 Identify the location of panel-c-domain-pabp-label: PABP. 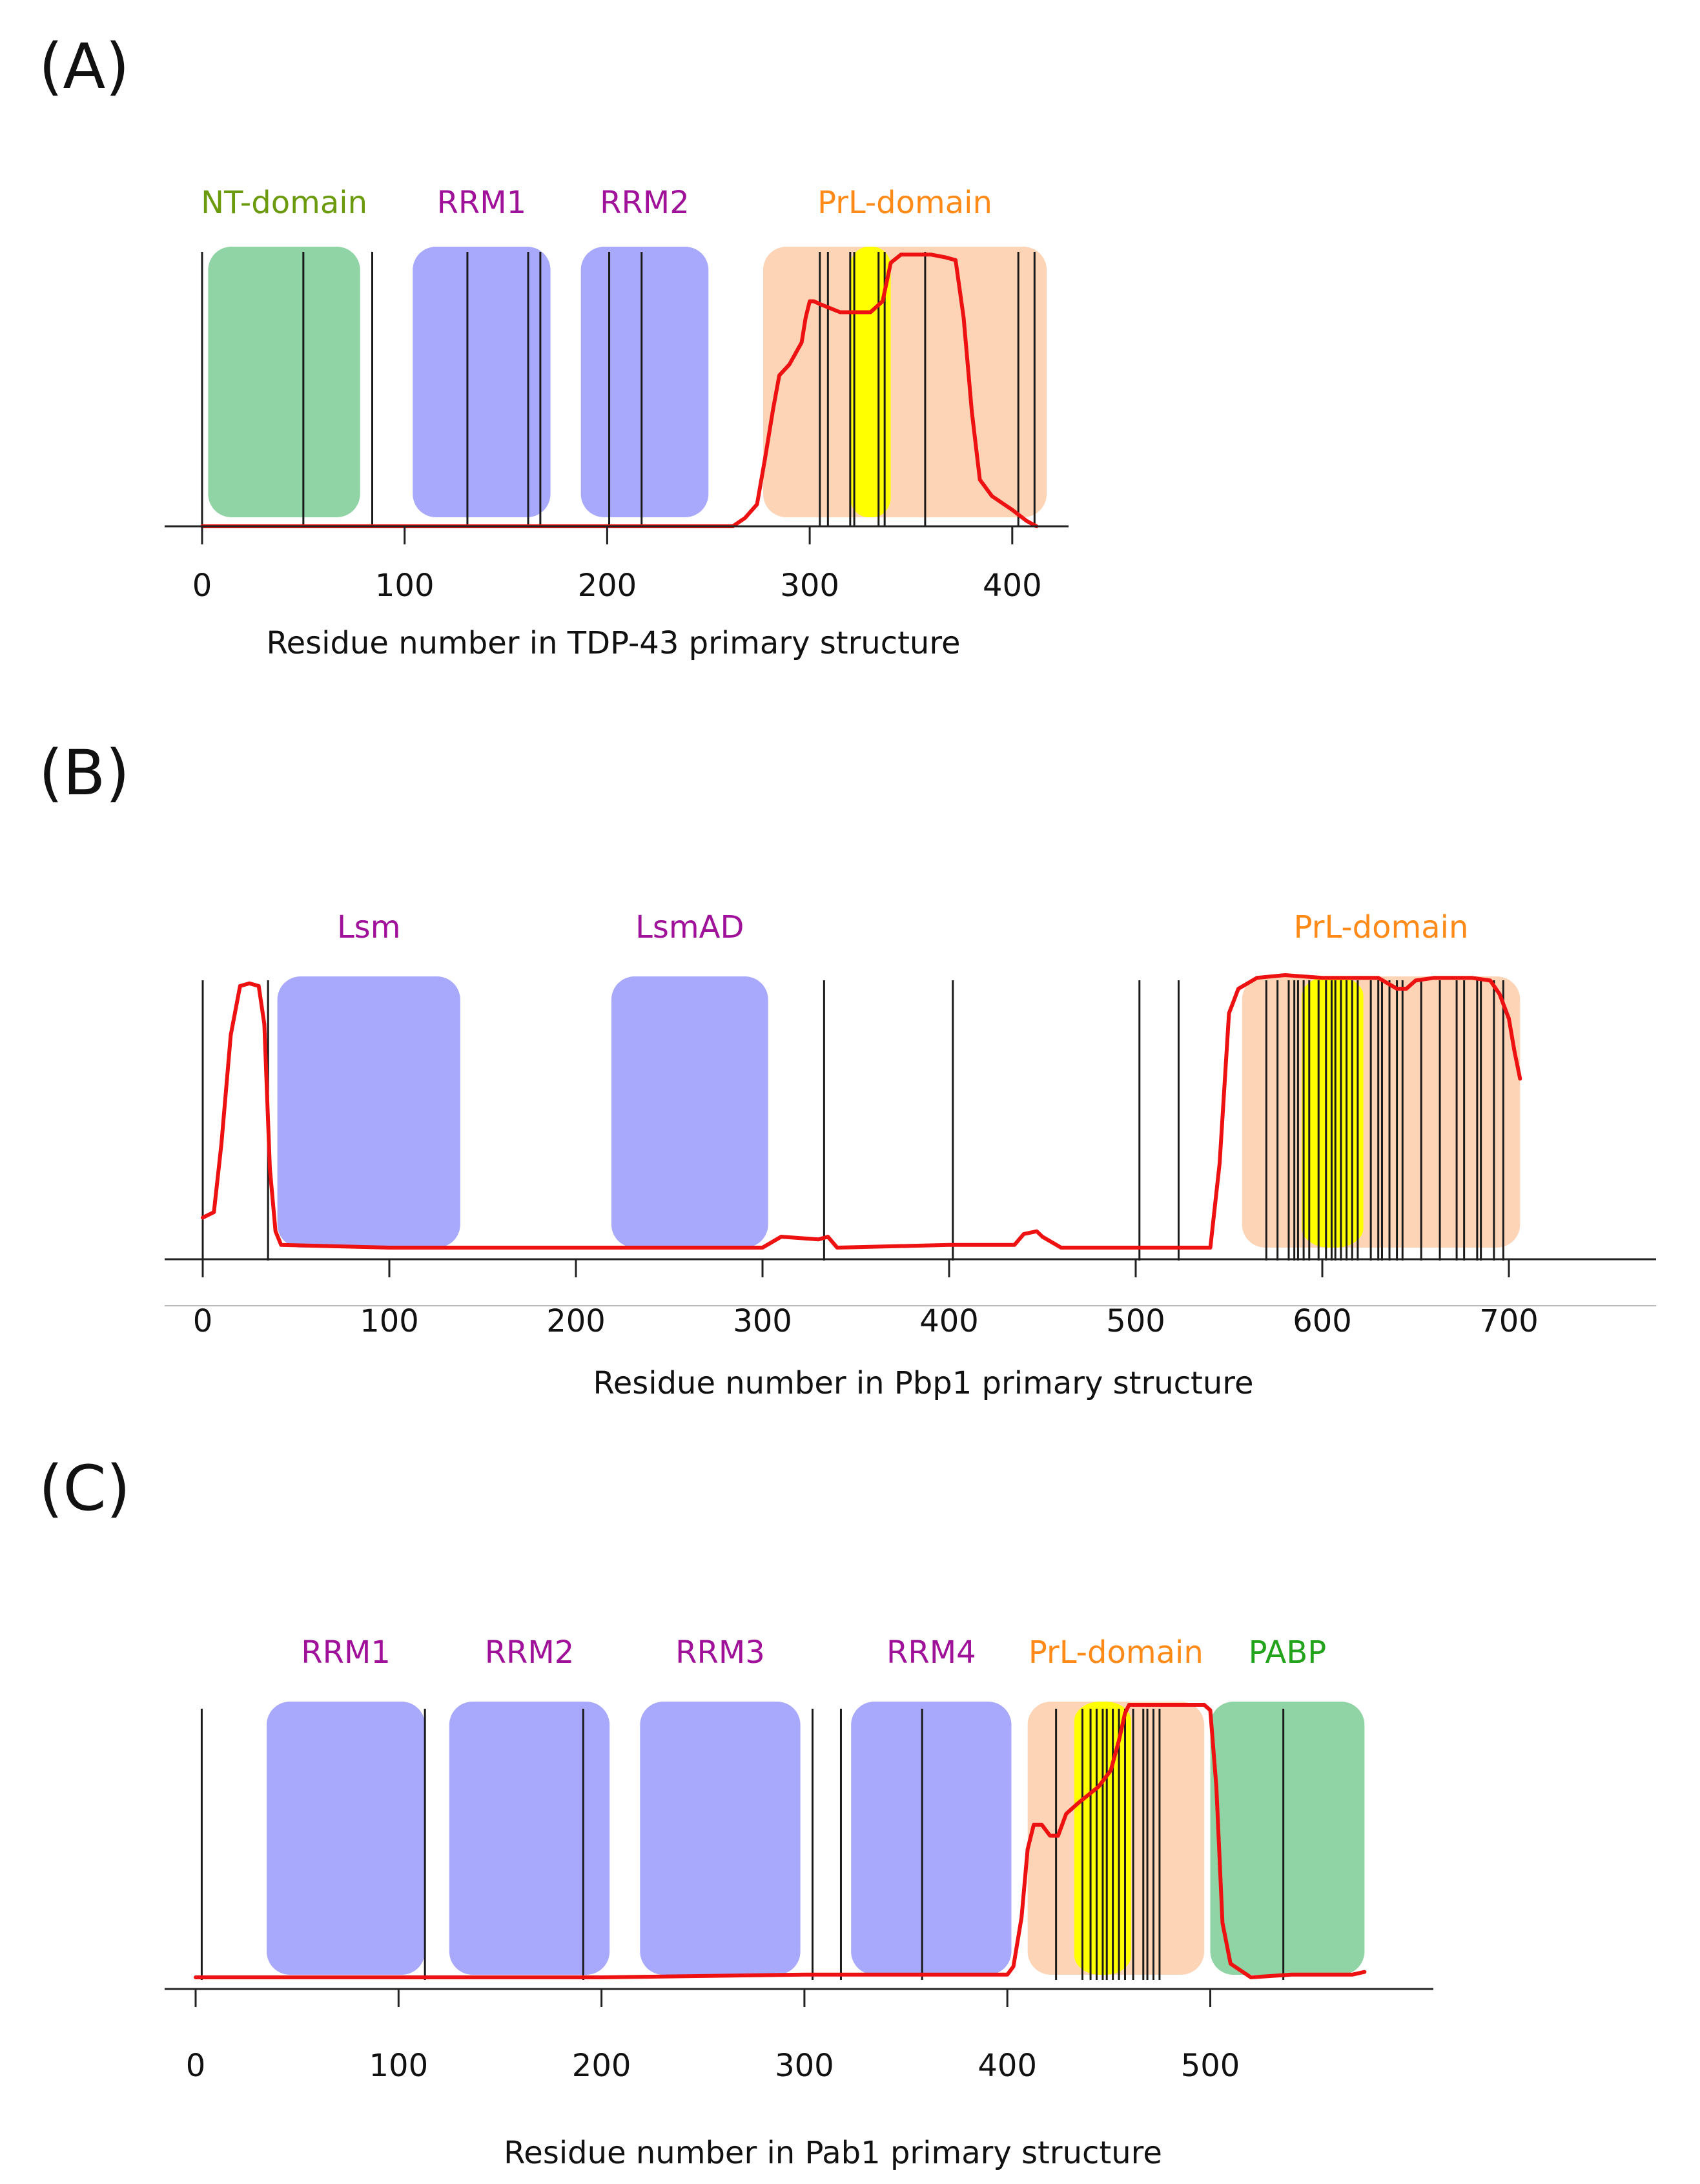
(1288, 1652).